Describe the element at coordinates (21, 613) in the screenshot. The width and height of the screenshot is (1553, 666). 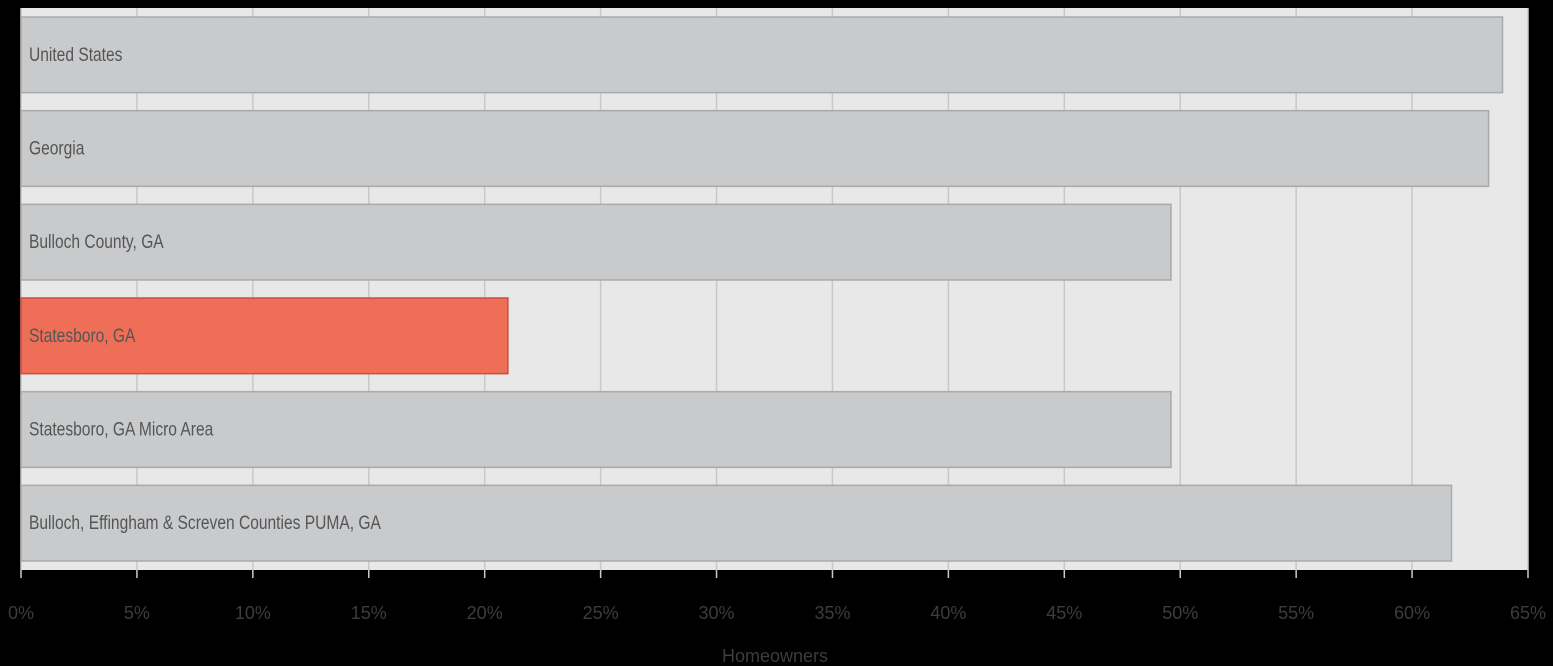
I see `x-tick-label: 0%` at that location.